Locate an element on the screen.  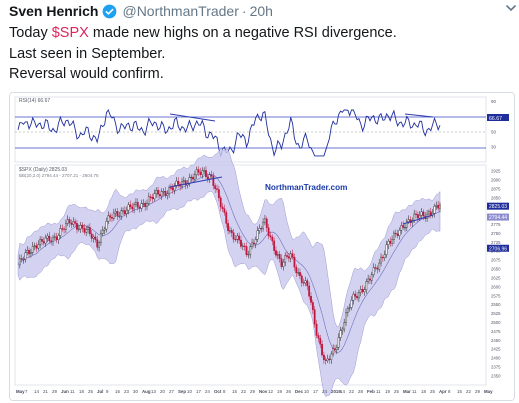
timestamp: 20h is located at coordinates (261, 11).